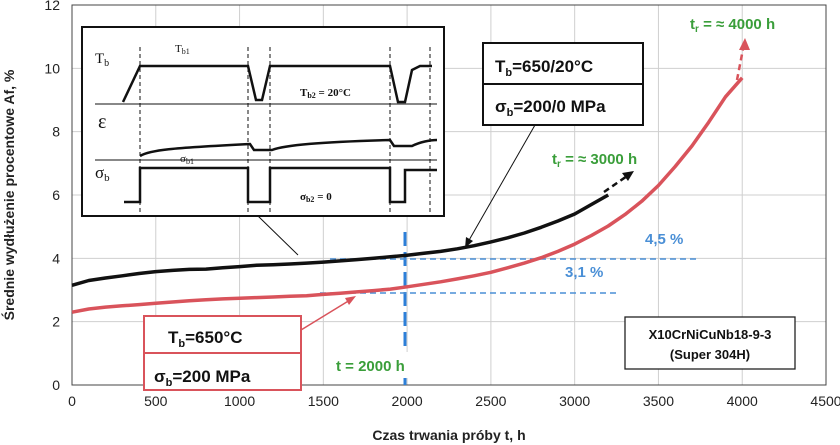 The height and width of the screenshot is (445, 840). Describe the element at coordinates (658, 401) in the screenshot. I see `x-tick-label: 3500` at that location.